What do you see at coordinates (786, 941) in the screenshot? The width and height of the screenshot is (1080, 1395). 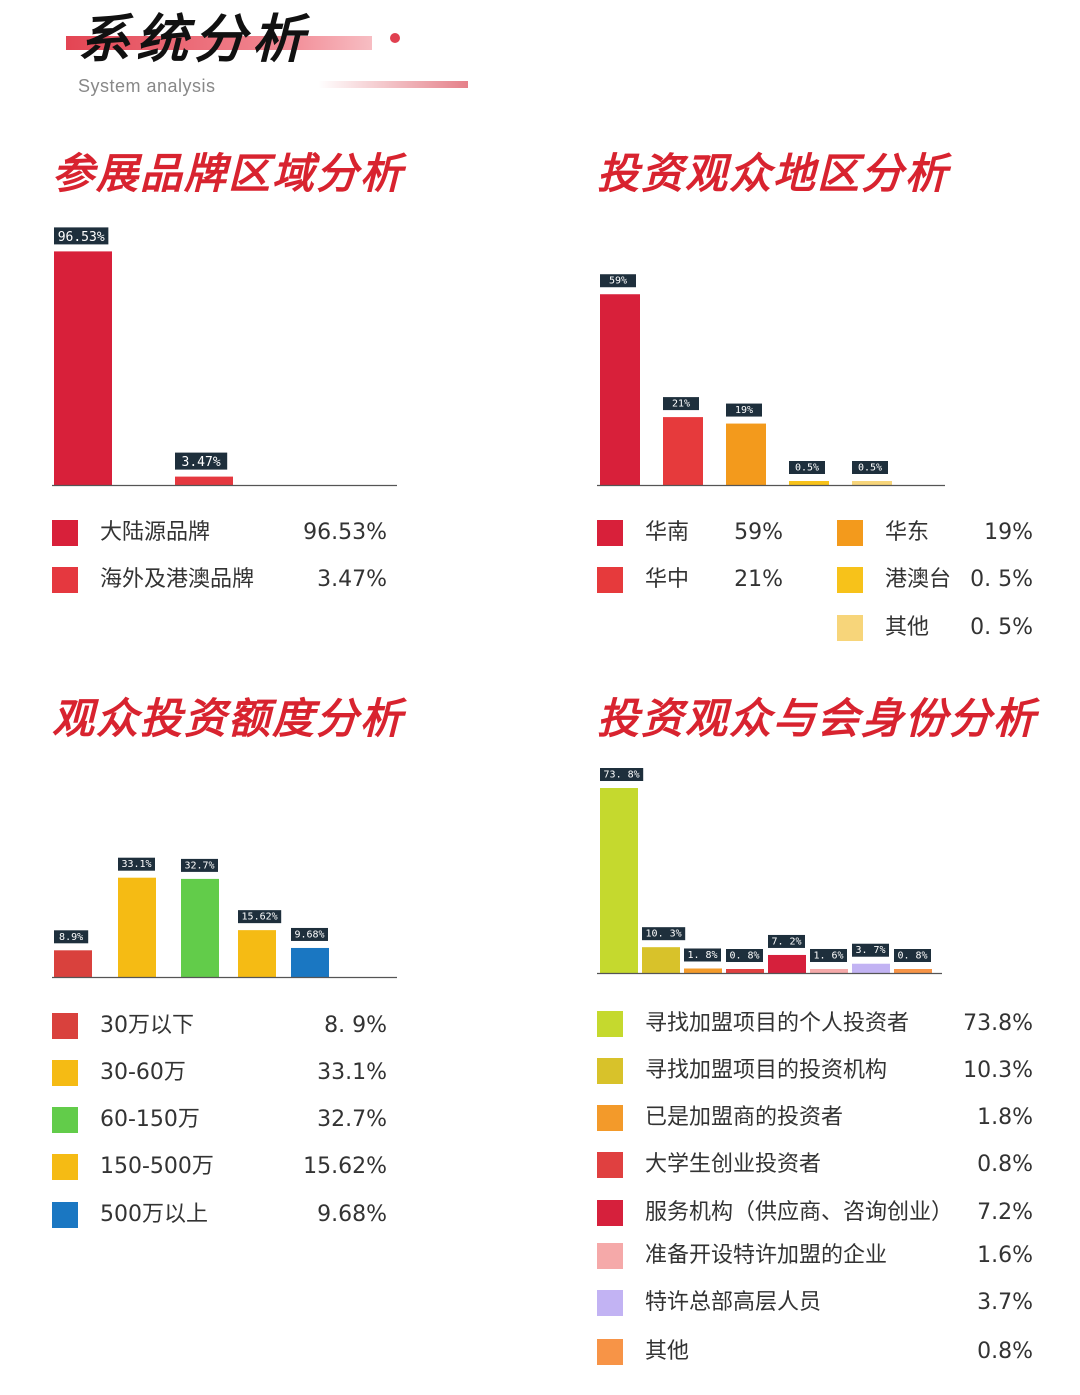 I see `data-label-tag: 7. 2%` at bounding box center [786, 941].